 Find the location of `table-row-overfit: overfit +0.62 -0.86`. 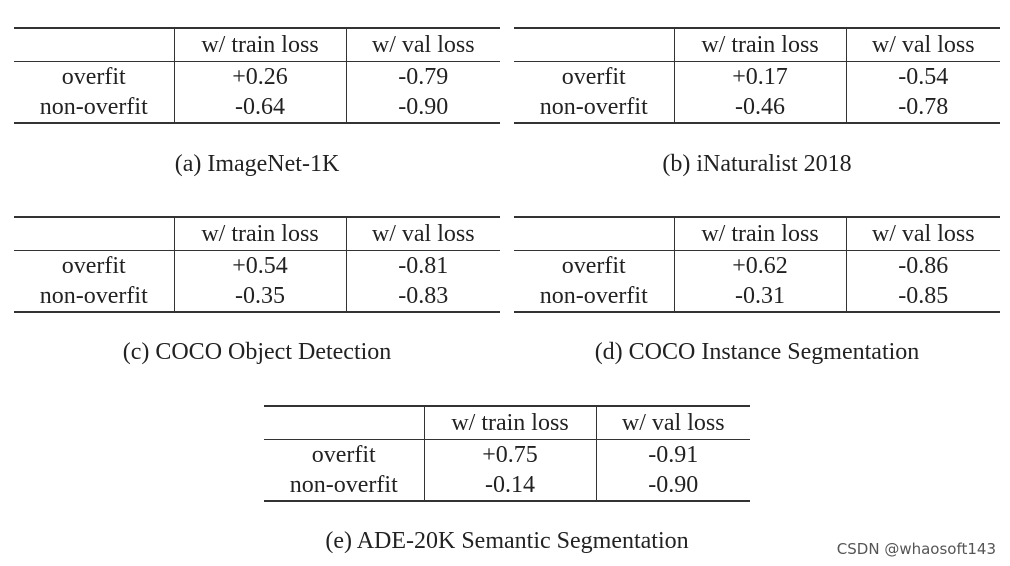

table-row-overfit: overfit +0.62 -0.86 is located at coordinates (757, 265).